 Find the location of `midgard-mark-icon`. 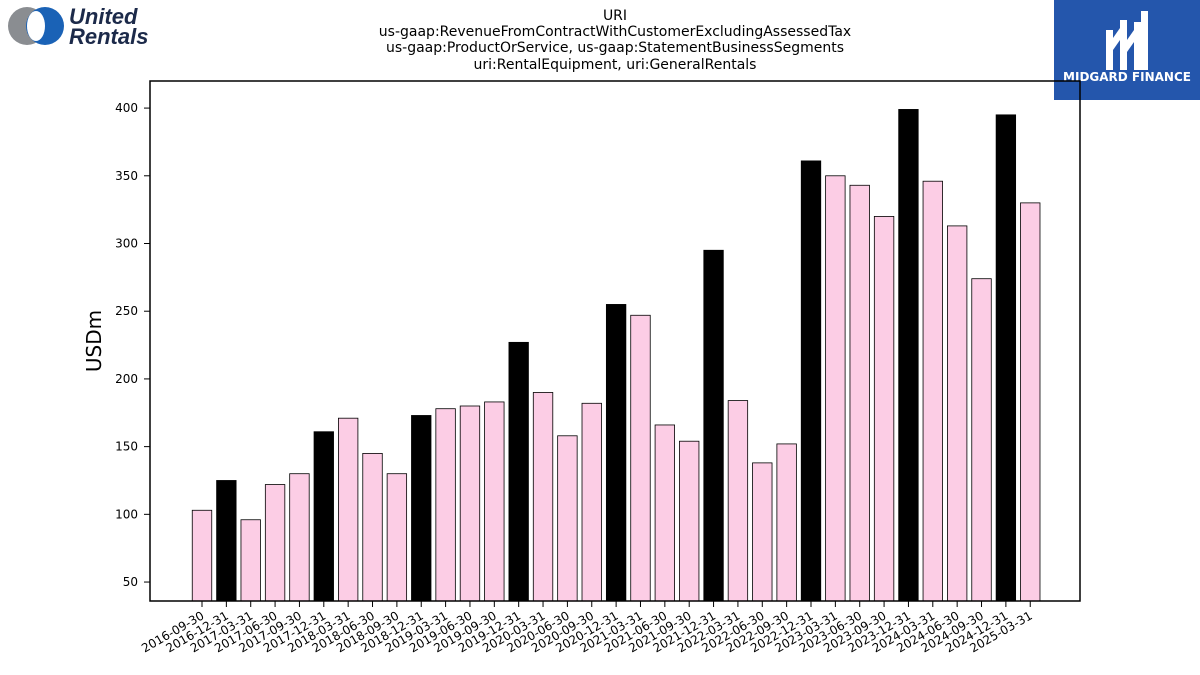

midgard-mark-icon is located at coordinates (1127, 40).